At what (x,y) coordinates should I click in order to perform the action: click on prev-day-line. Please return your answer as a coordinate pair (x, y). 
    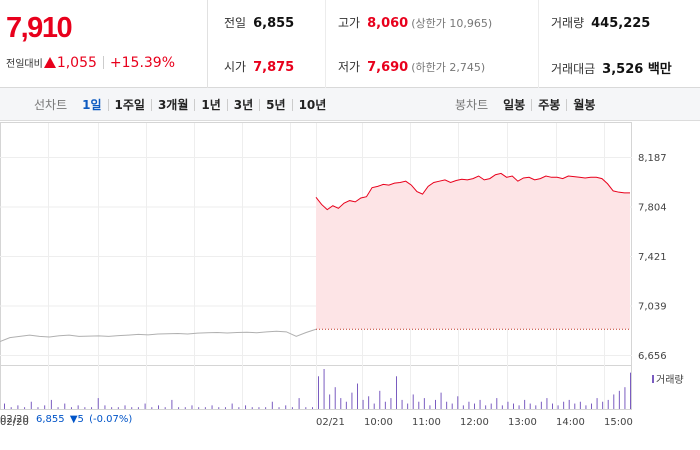
    Looking at the image, I should click on (158, 335).